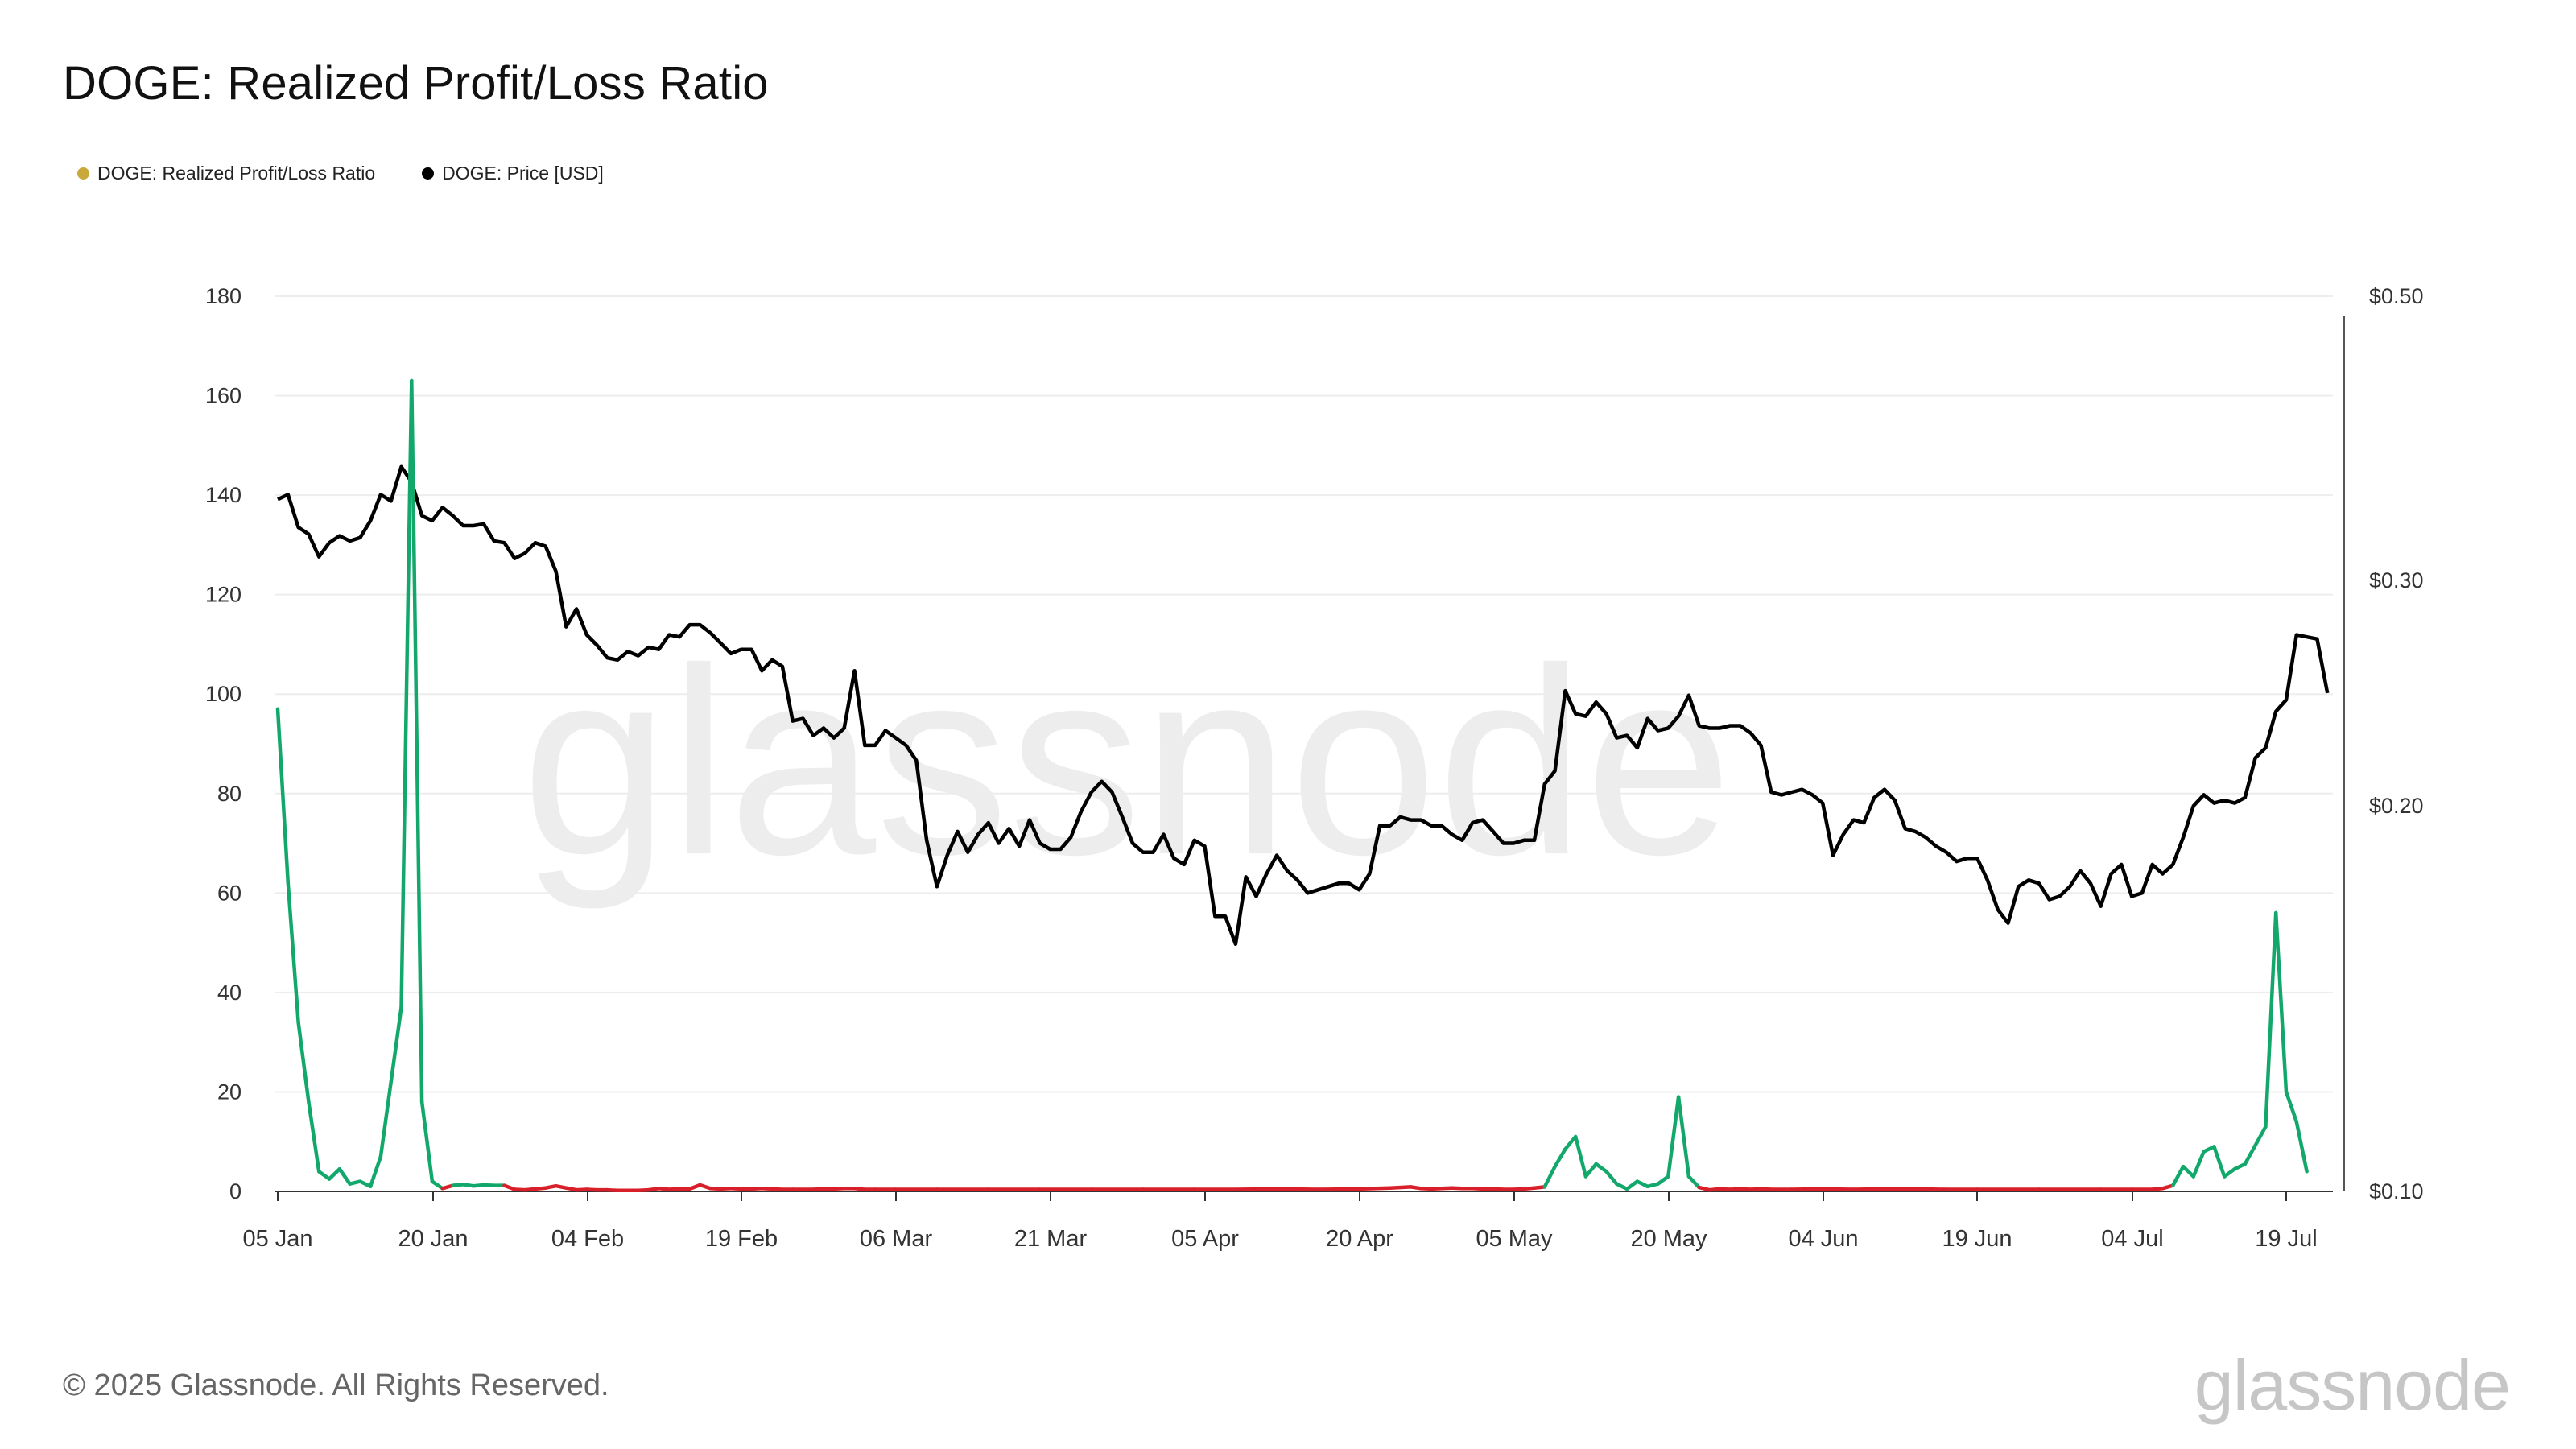 This screenshot has height=1449, width=2576. Describe the element at coordinates (223, 396) in the screenshot. I see `y-left-tick-label: 160` at that location.